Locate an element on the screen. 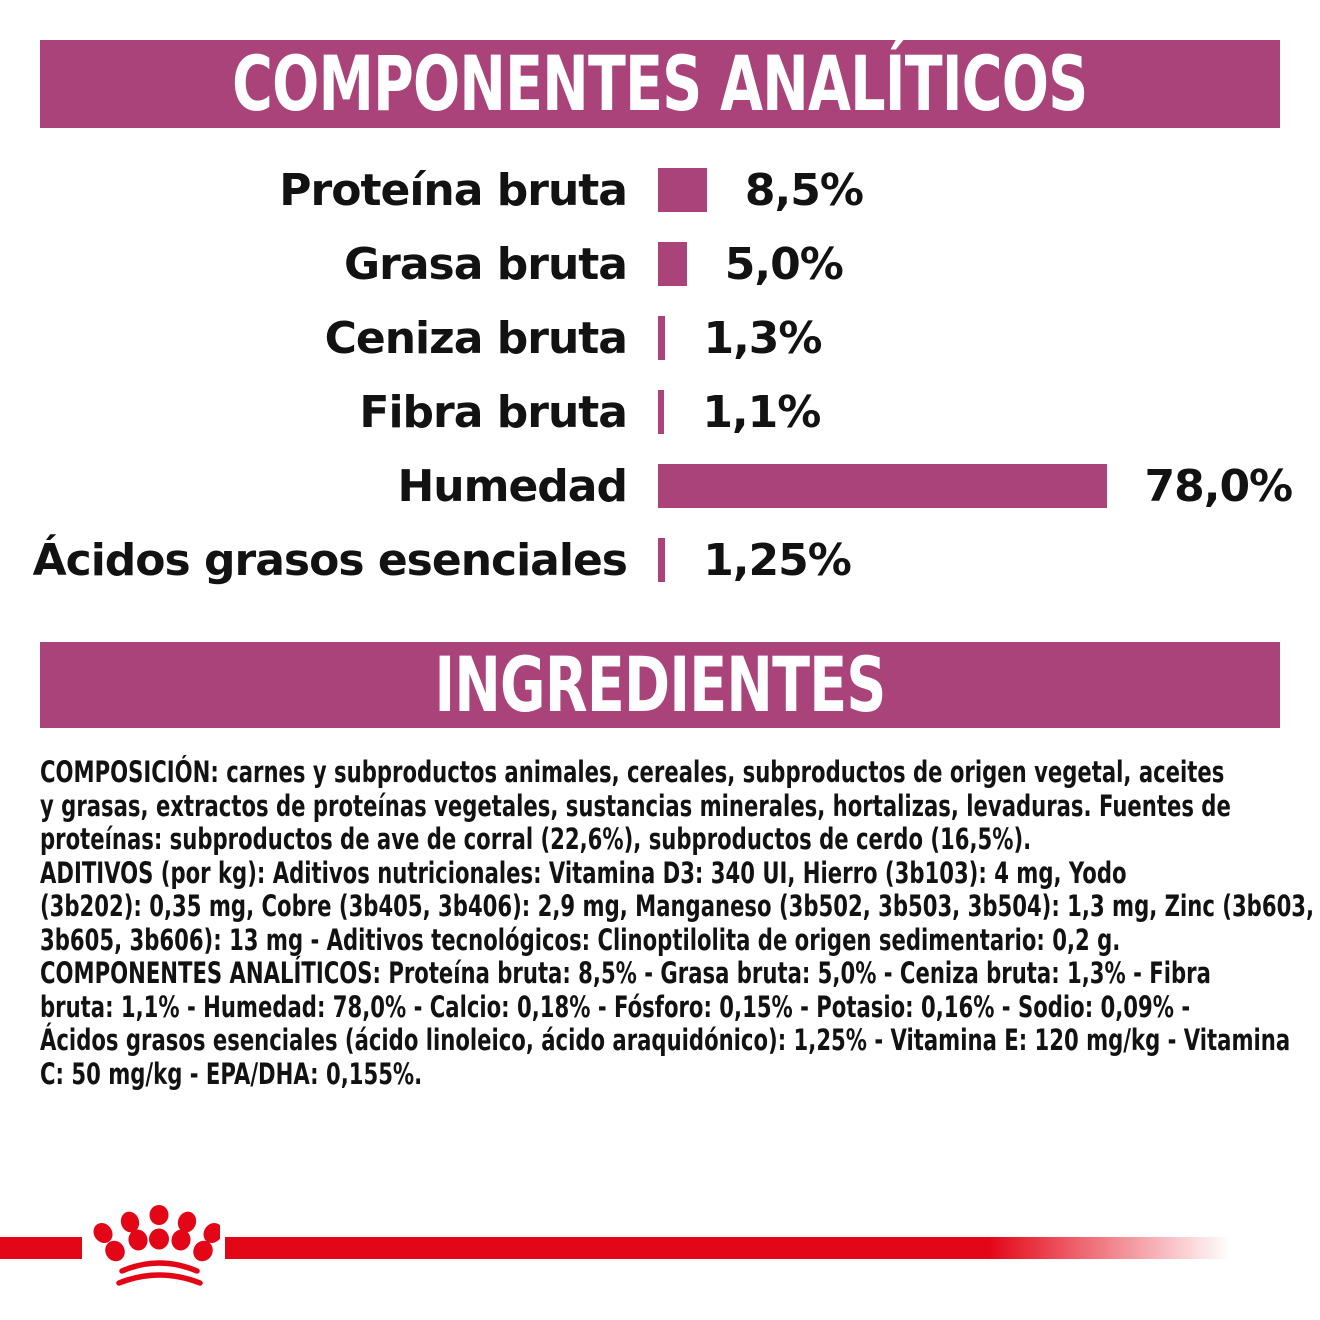  chart-row-label: Proteína bruta is located at coordinates (453, 190).